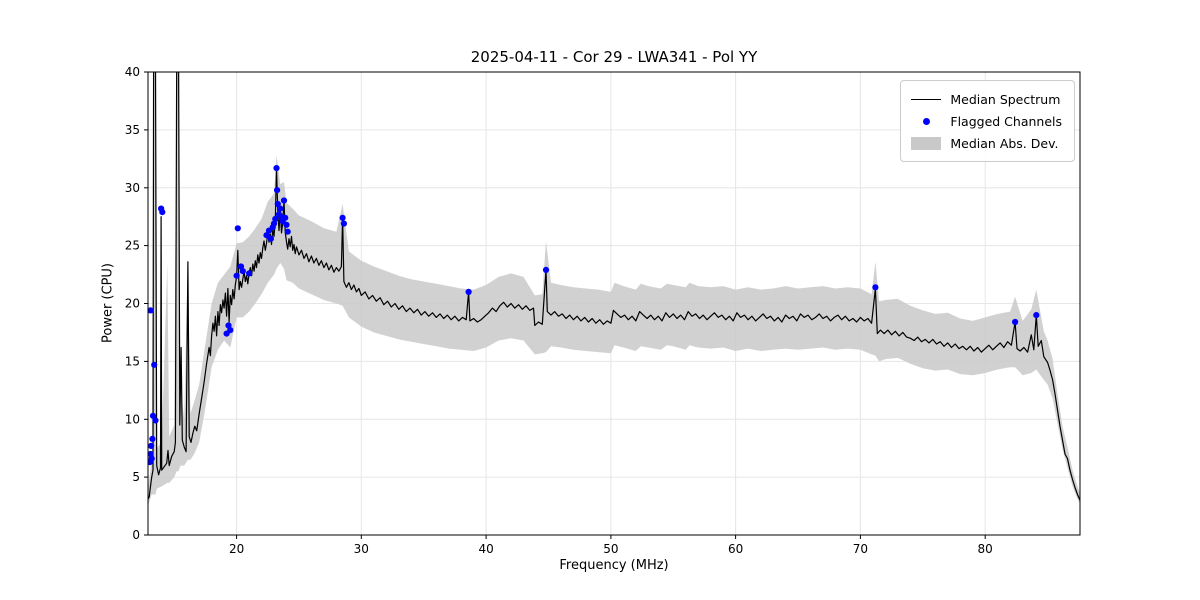 This screenshot has width=1200, height=600. Describe the element at coordinates (735, 549) in the screenshot. I see `svg-text: 60` at that location.